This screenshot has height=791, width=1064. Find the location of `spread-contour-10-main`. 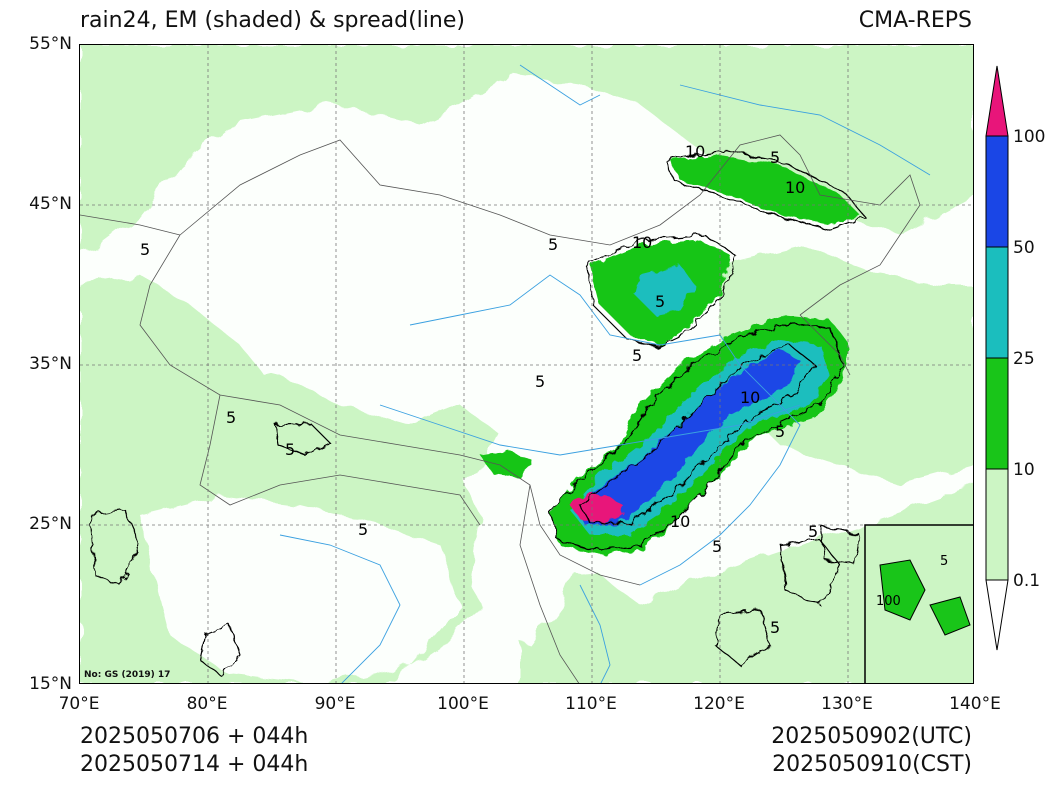

spread-contour-10-main is located at coordinates (697, 434).